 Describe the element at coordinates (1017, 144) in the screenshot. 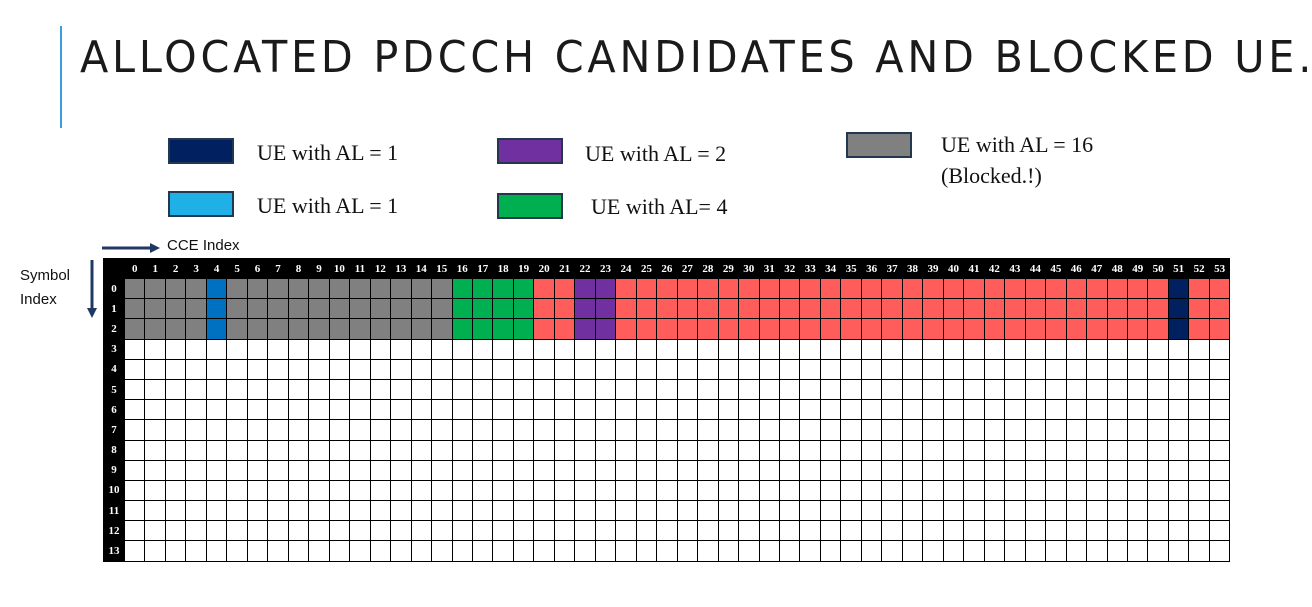

I see `legend-label-al16: UE with AL = 16` at that location.